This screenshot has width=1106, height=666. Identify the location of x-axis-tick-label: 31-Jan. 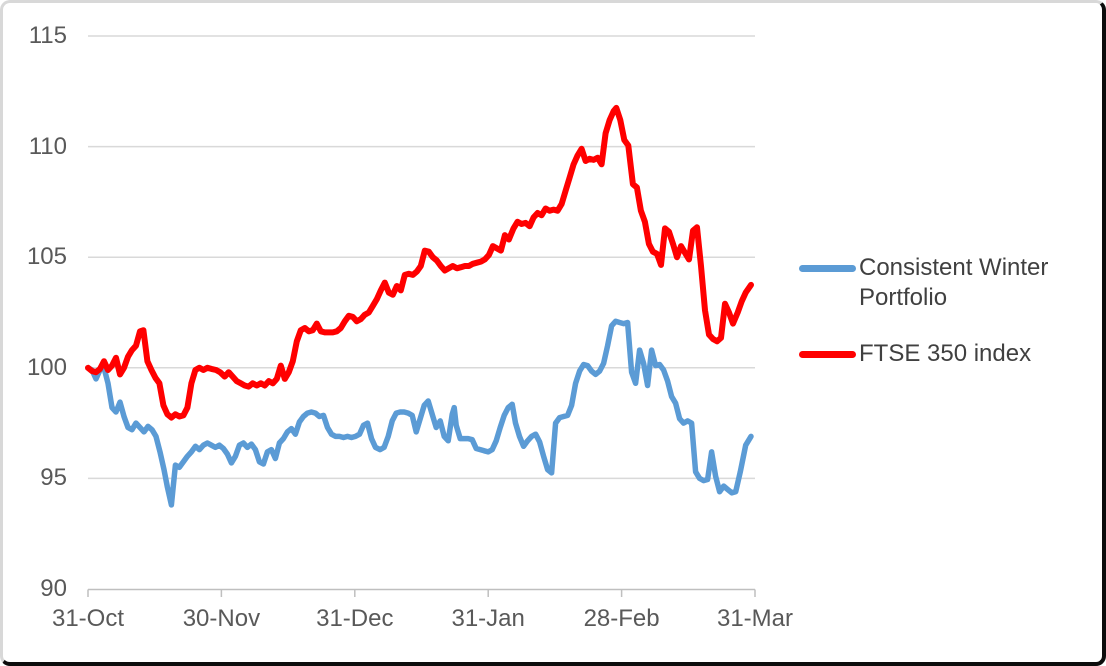
(488, 618).